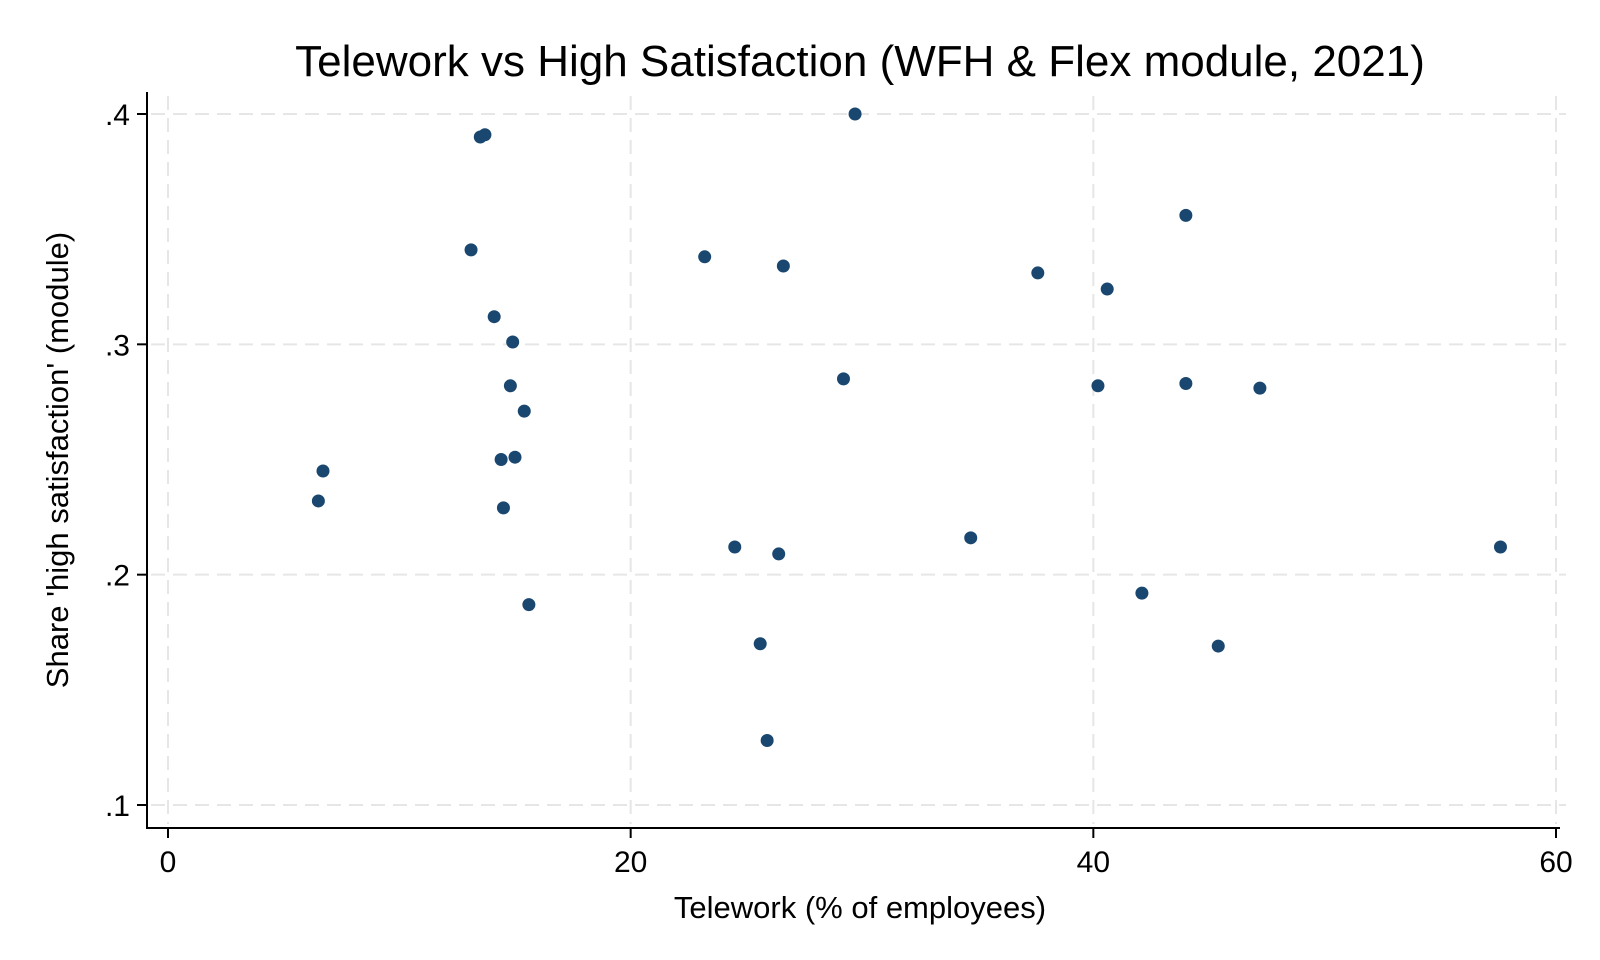 This screenshot has width=1600, height=960. I want to click on x-tick-label: 20, so click(630, 862).